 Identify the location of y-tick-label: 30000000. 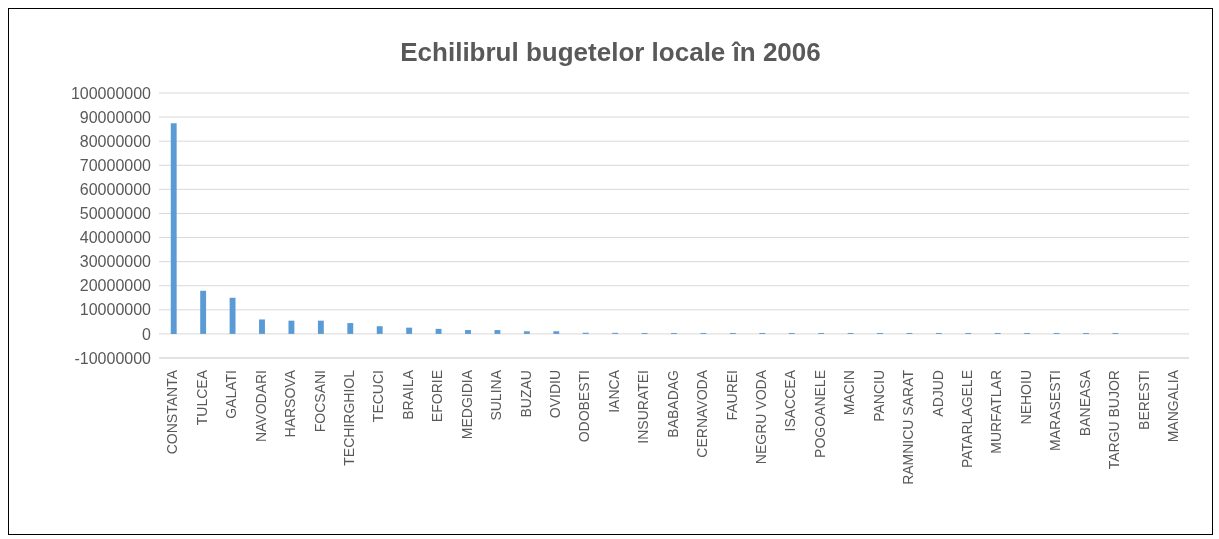
(115, 262).